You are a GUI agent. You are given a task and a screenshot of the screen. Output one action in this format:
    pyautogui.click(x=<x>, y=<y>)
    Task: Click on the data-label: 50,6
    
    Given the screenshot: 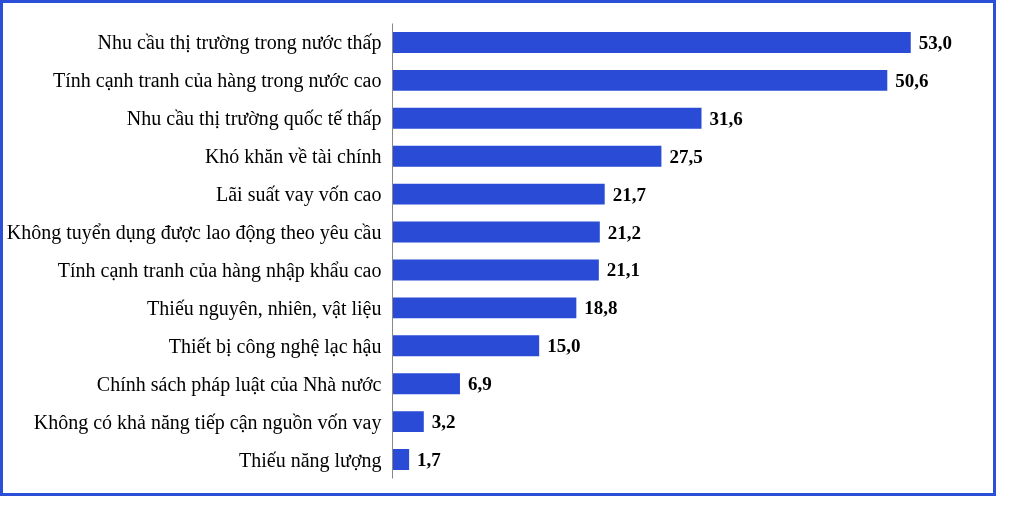 What is the action you would take?
    pyautogui.click(x=912, y=80)
    